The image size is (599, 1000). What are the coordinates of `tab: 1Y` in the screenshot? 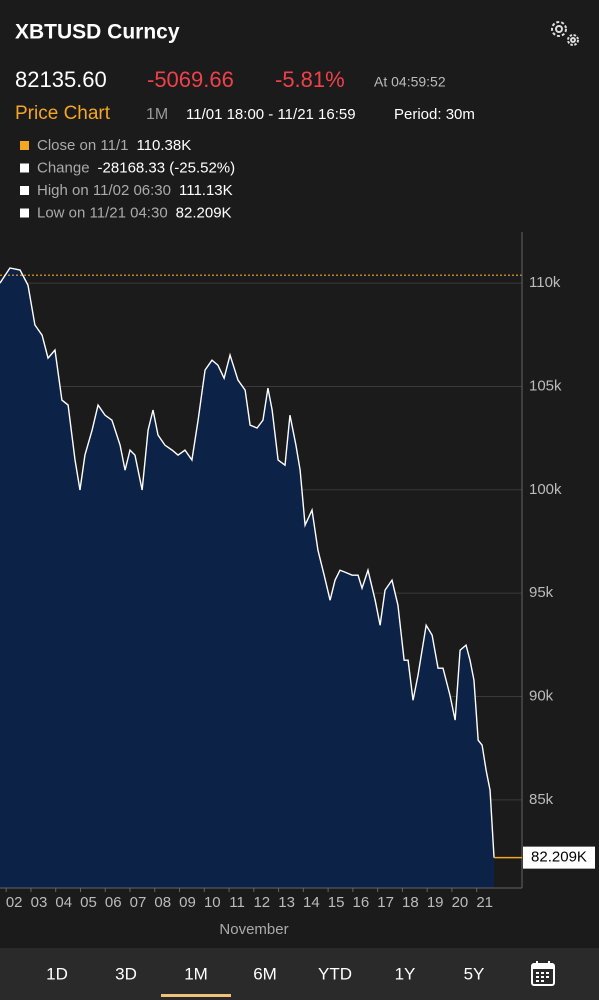 It's located at (405, 973).